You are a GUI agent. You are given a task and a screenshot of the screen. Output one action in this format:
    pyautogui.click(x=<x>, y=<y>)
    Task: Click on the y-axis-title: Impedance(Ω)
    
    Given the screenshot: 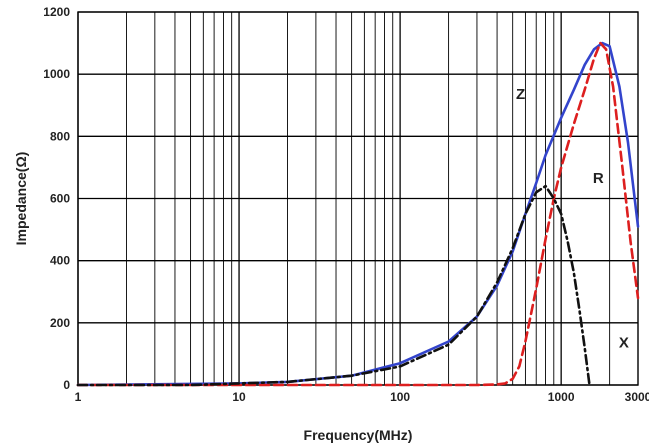 What is the action you would take?
    pyautogui.click(x=21, y=199)
    